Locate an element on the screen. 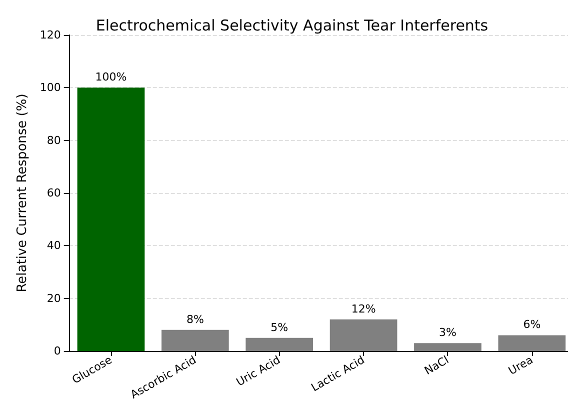 The height and width of the screenshot is (400, 568). x-tick-label: Uric Acid is located at coordinates (258, 371).